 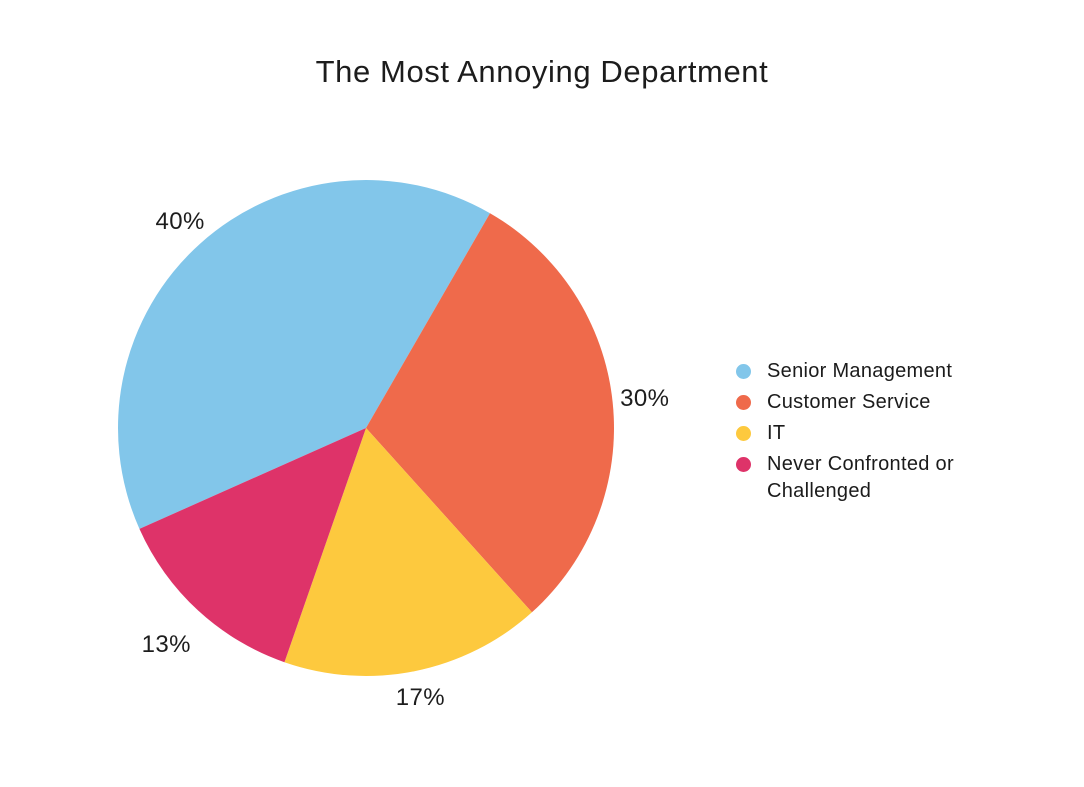 I want to click on slice-value-label: 40%, so click(x=180, y=221).